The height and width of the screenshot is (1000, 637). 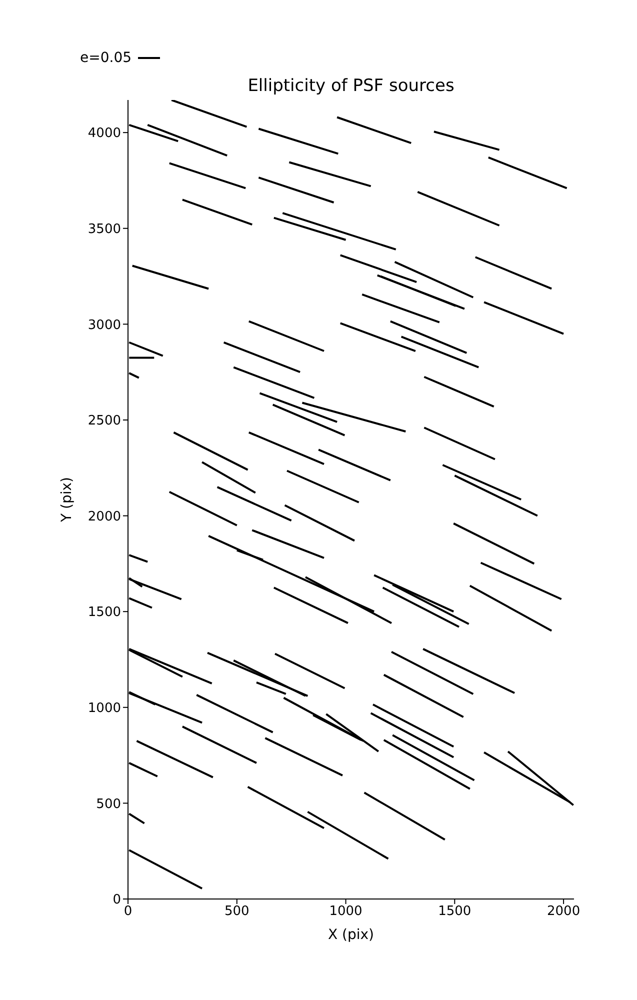 What do you see at coordinates (104, 708) in the screenshot?
I see `y-tick-label: 1000` at bounding box center [104, 708].